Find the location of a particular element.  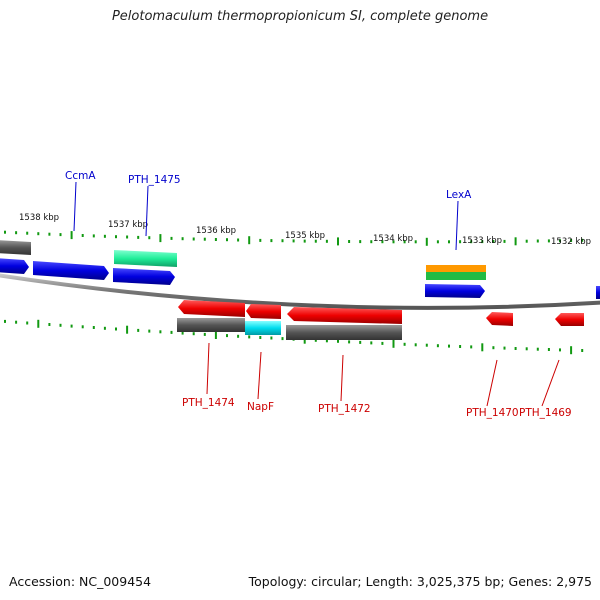

scale-label-1537: 1537 kbp is located at coordinates (128, 225).